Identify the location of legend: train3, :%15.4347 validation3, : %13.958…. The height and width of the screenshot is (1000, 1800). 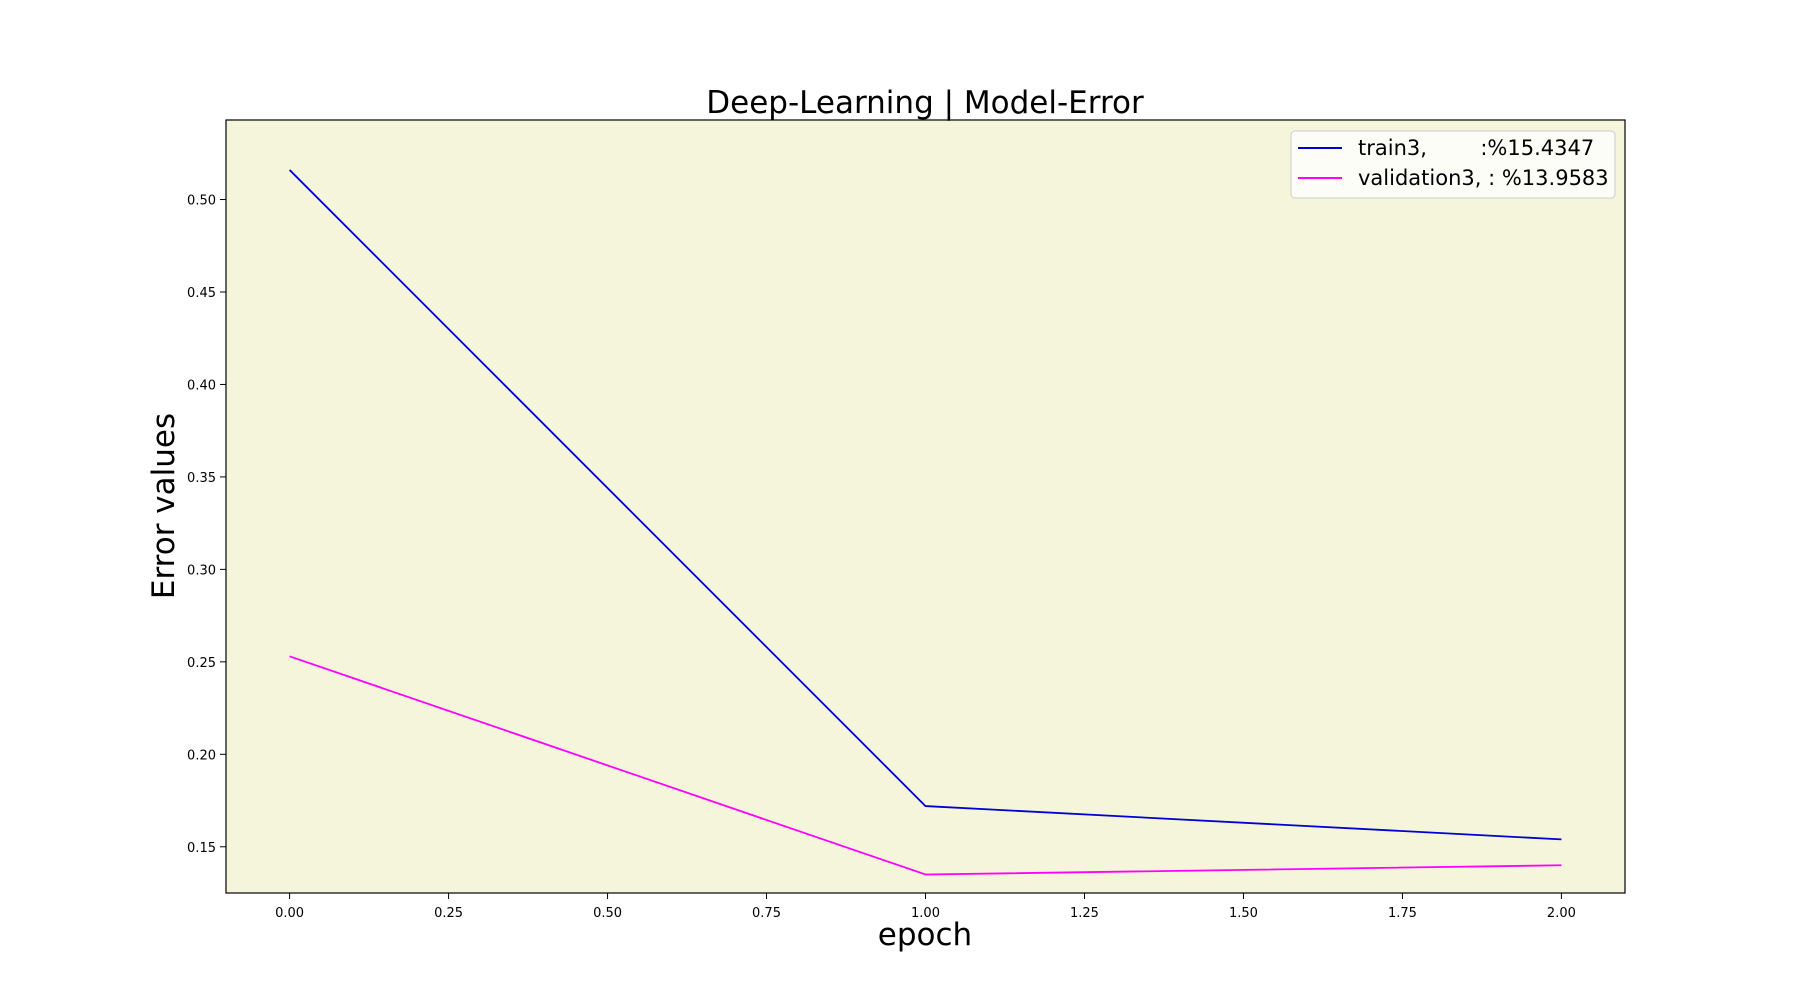
(1453, 164).